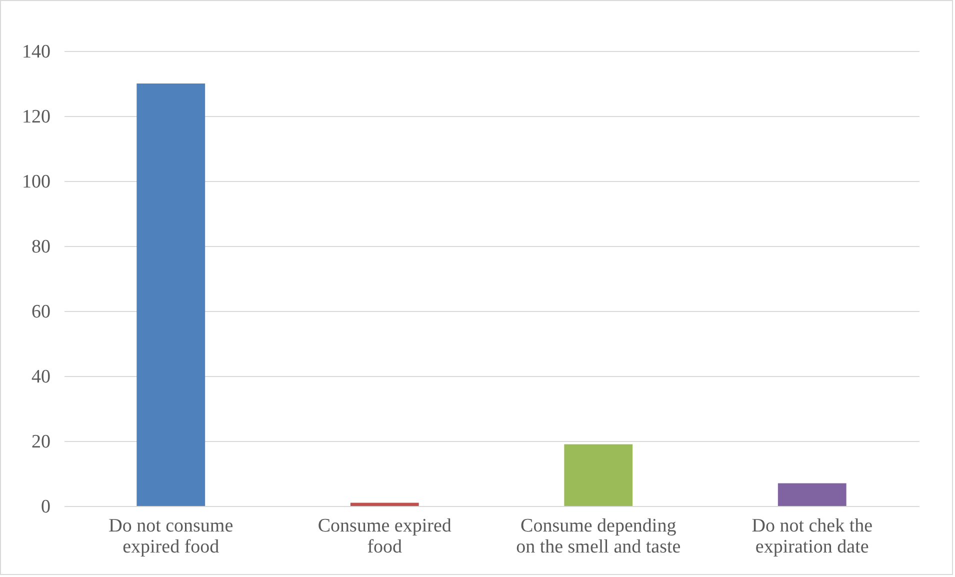  I want to click on y-tick-label: 40, so click(41, 377).